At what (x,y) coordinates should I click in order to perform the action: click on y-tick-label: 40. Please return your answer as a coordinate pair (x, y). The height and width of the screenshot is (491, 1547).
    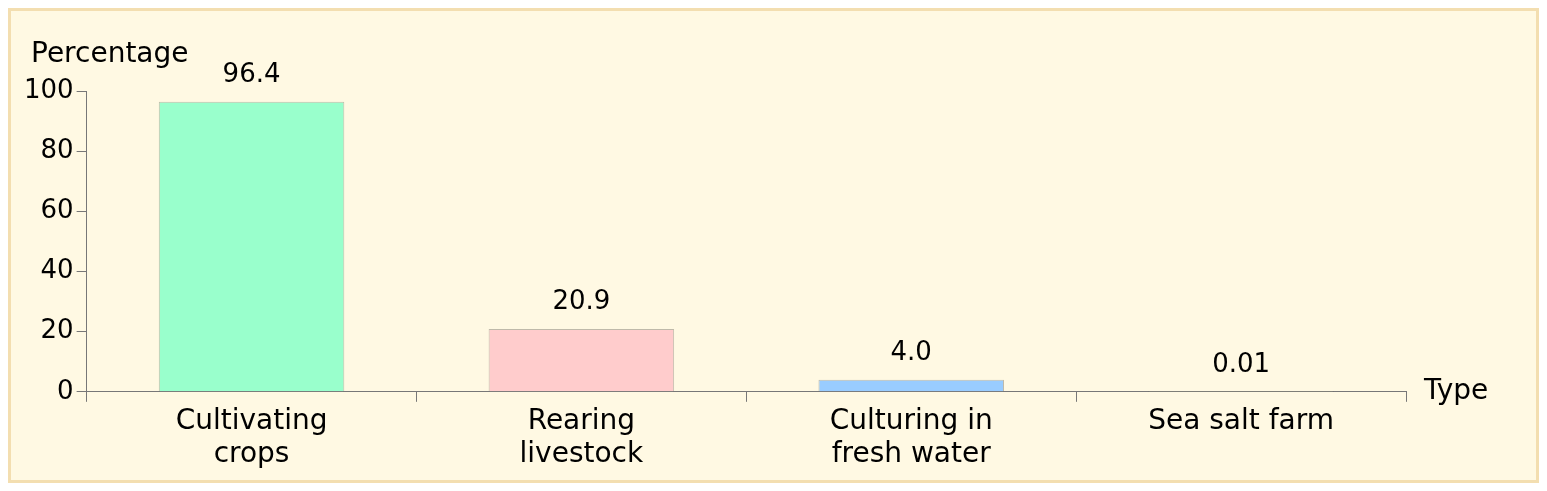
    Looking at the image, I should click on (57, 269).